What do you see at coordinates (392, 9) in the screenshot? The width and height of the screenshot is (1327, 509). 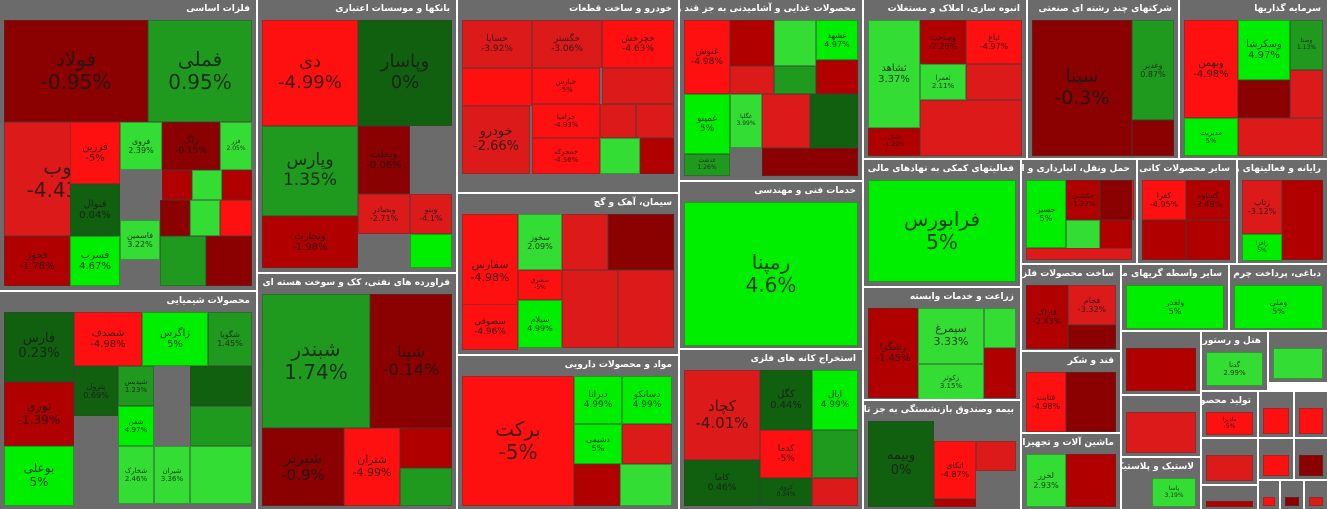 I see `sector-title: بانکها و موسسات اعتباری` at bounding box center [392, 9].